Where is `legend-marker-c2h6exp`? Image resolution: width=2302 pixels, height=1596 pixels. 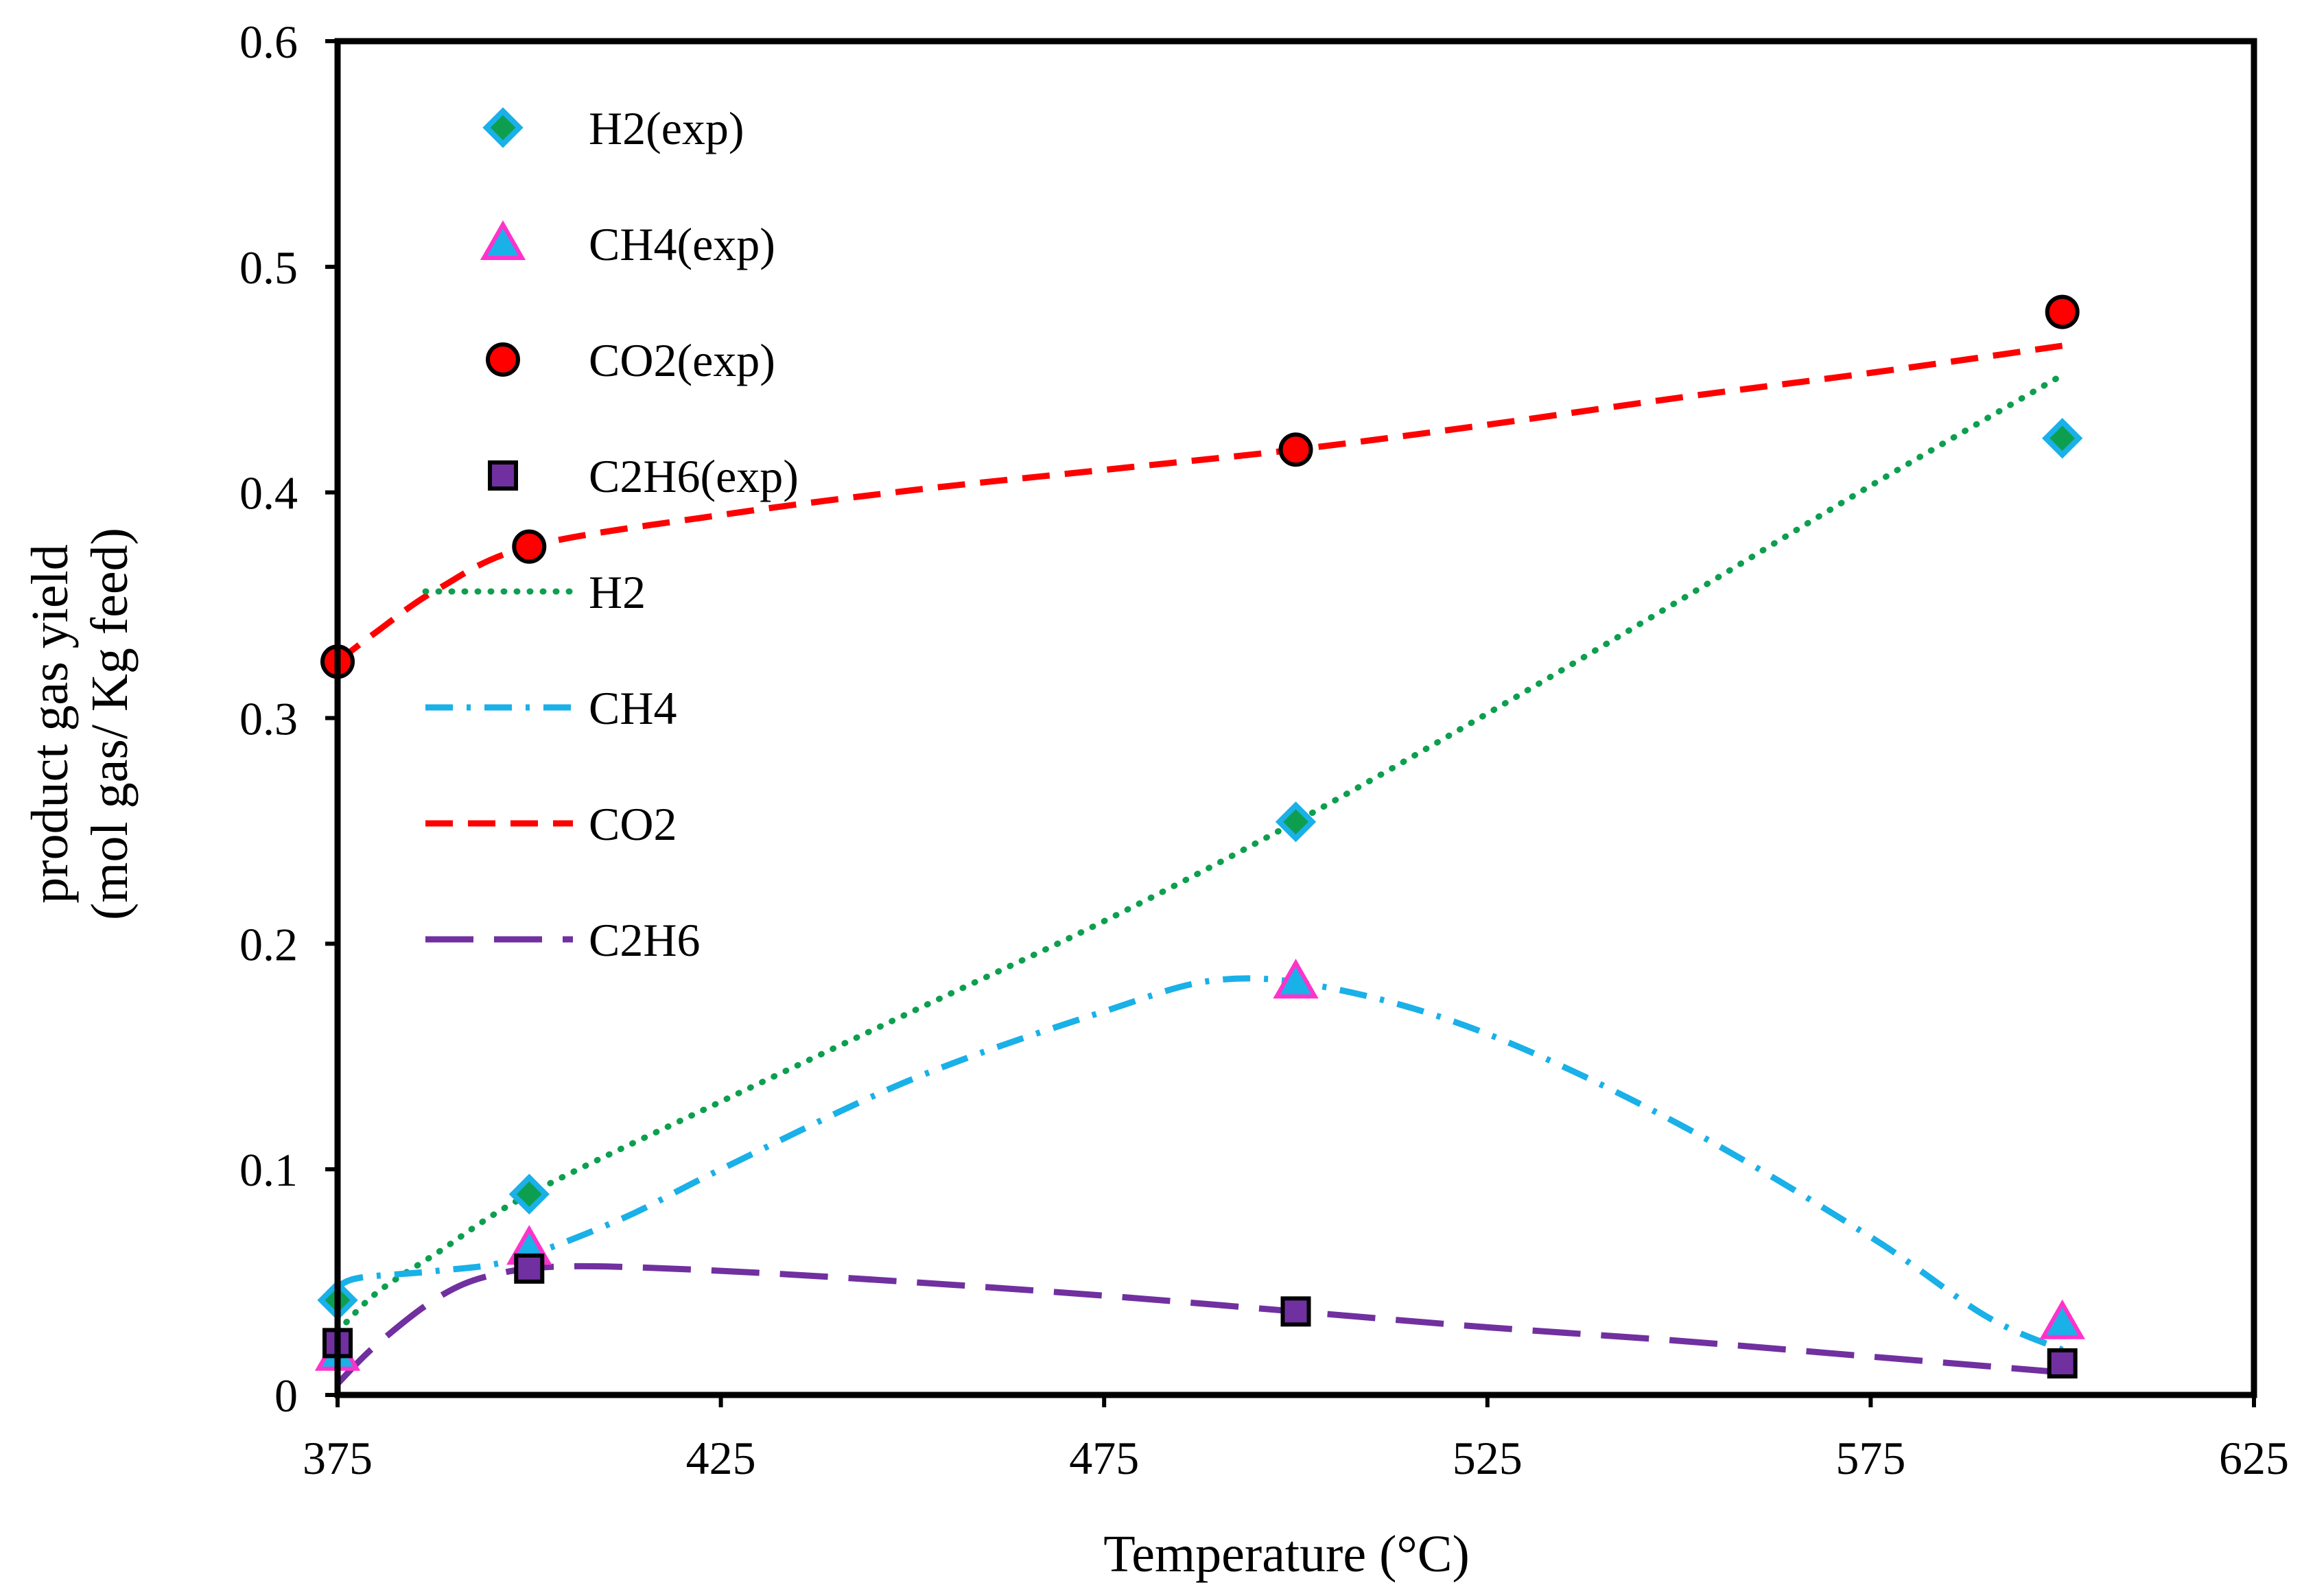
legend-marker-c2h6exp is located at coordinates (503, 475).